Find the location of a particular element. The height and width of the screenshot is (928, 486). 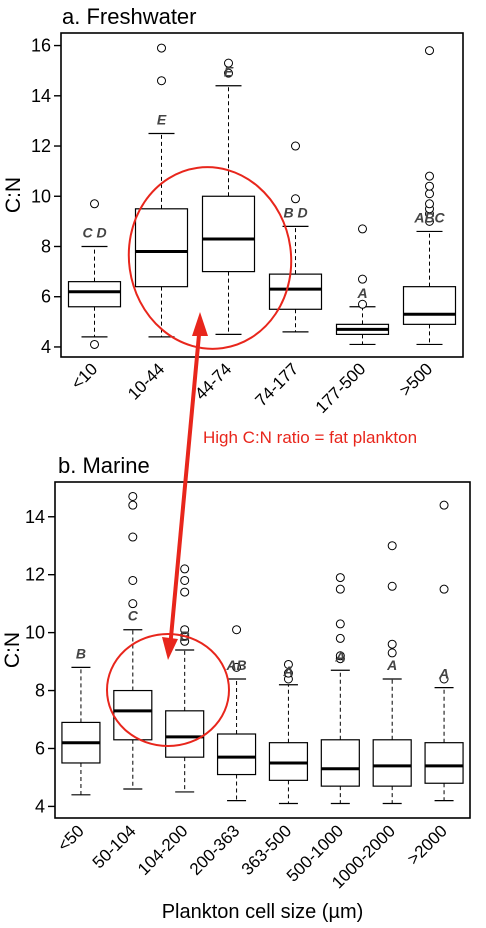

box-1: B is located at coordinates (81, 720).